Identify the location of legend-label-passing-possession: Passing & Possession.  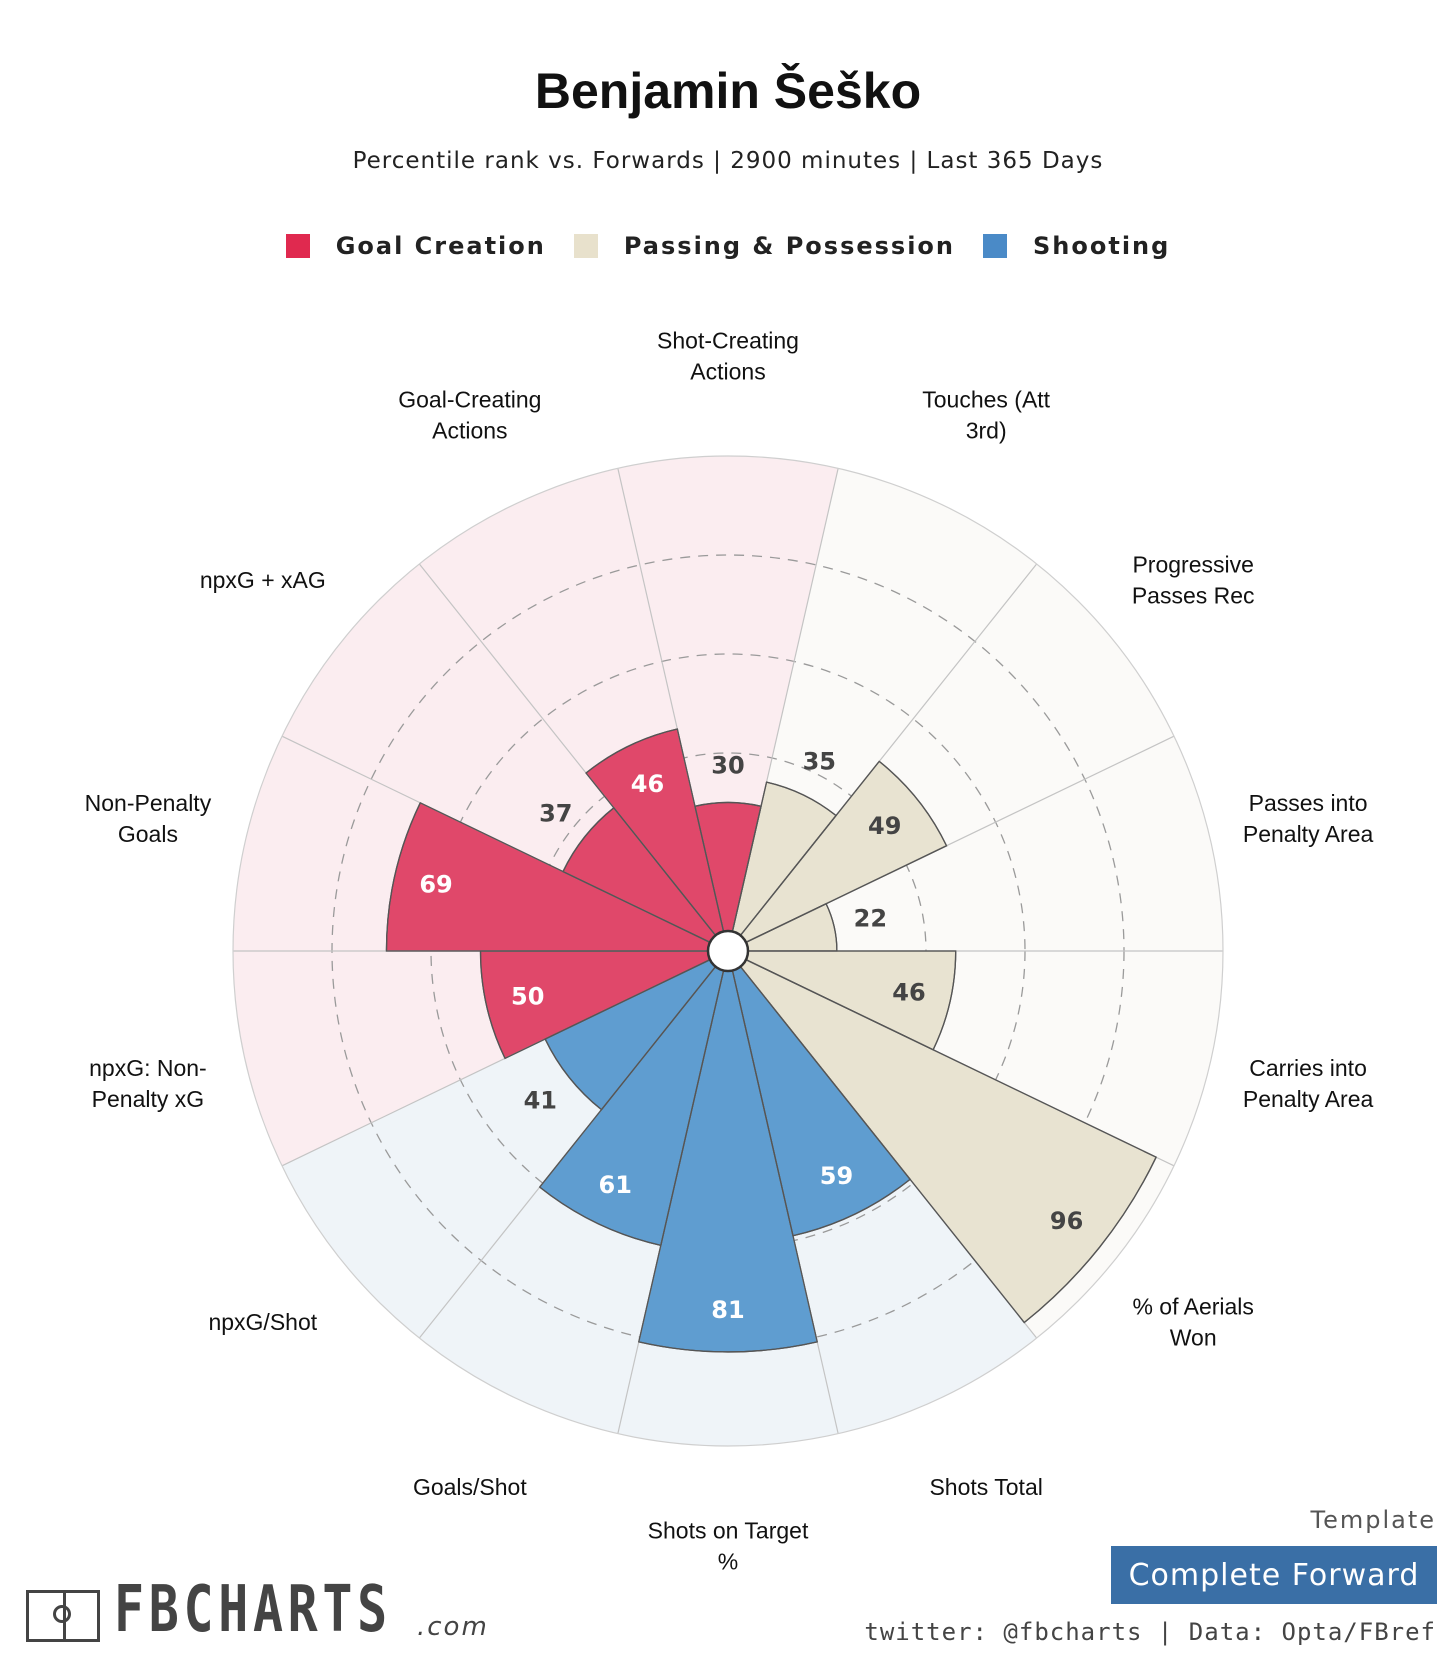
(789, 246).